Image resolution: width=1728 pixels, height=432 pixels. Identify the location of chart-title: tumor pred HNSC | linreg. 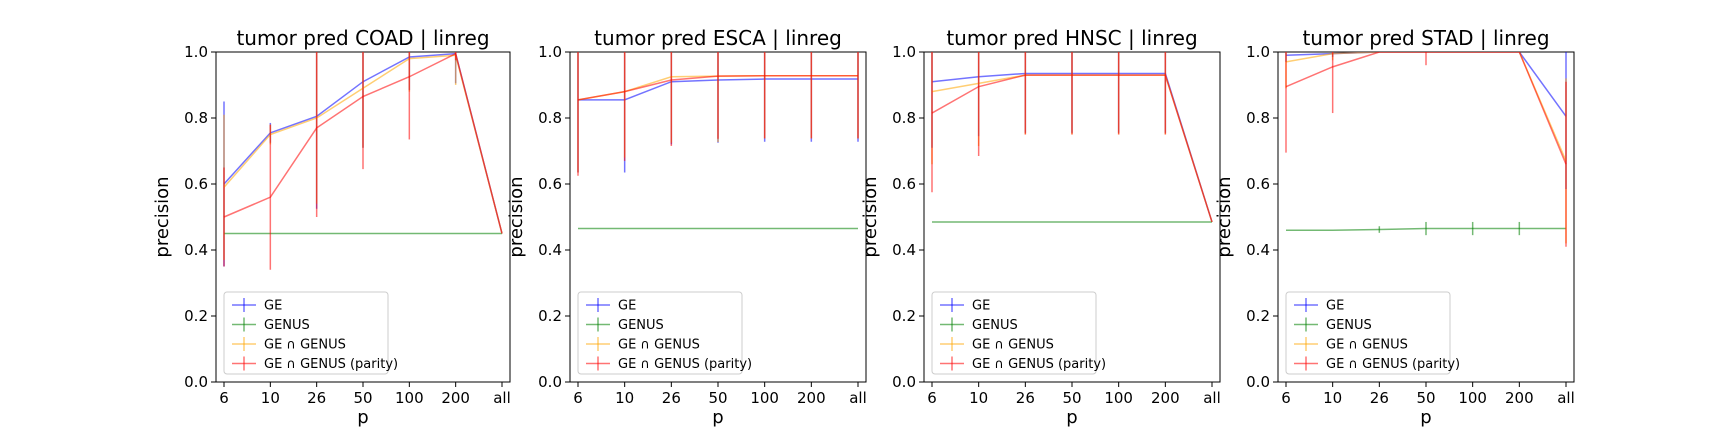
(1071, 38).